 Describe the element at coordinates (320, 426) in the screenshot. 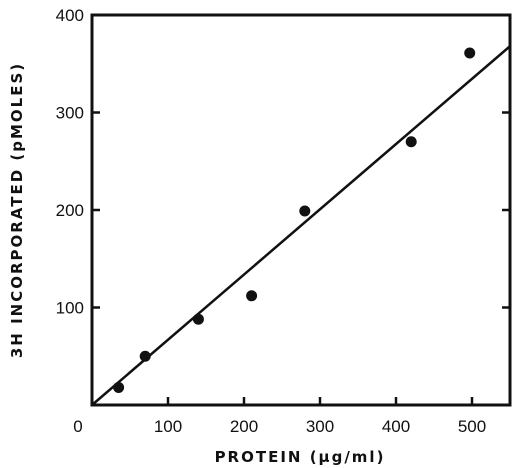

I see `x-tick-label: 300` at that location.